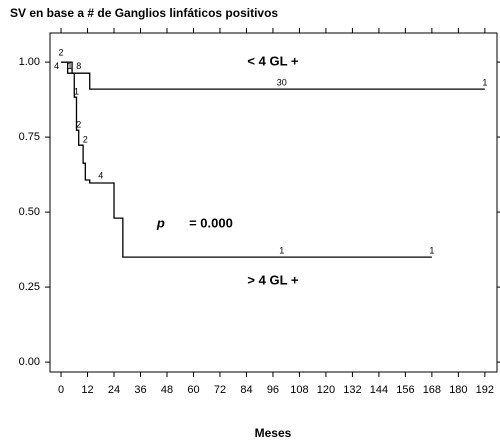 This screenshot has height=444, width=500. What do you see at coordinates (87, 390) in the screenshot?
I see `x-tick-label: 12` at bounding box center [87, 390].